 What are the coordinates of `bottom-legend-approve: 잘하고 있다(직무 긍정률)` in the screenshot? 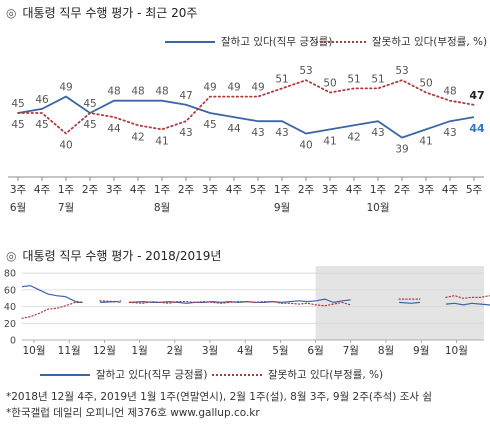 It's located at (123, 374).